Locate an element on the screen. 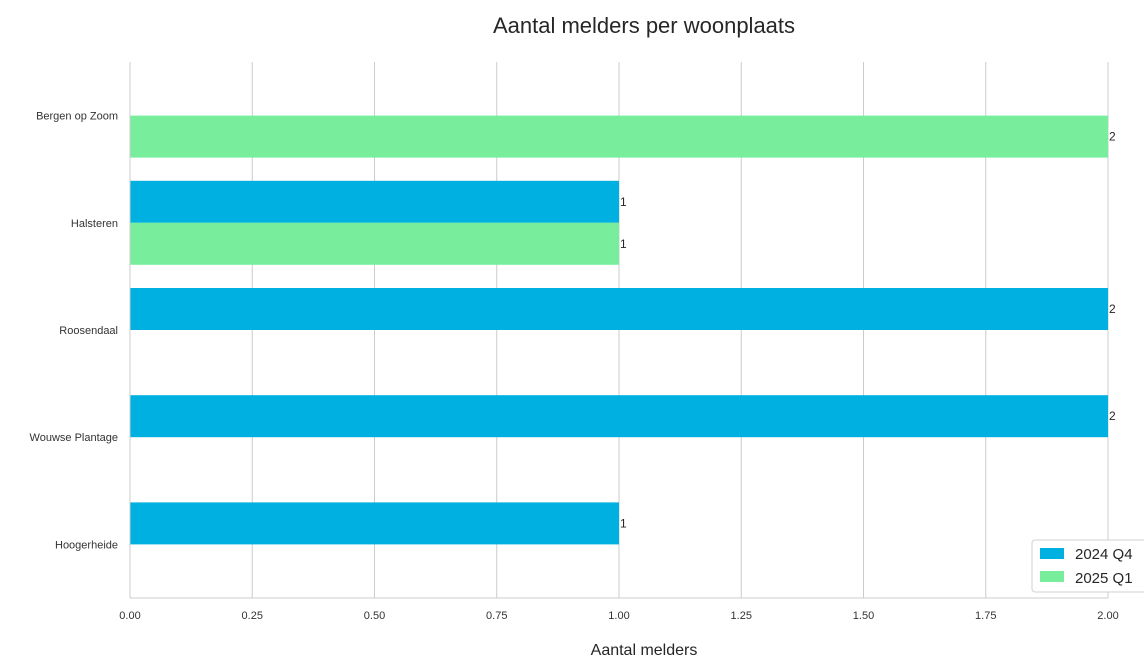  y-tick-label: Hoogerheide is located at coordinates (86, 545).